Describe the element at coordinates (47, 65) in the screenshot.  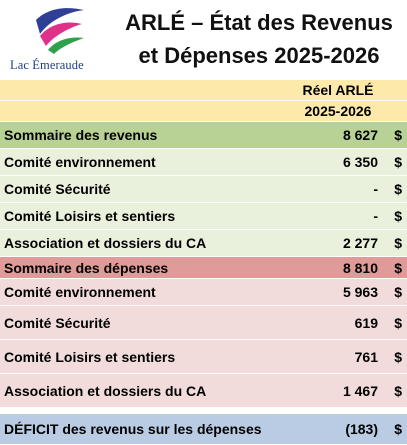
I see `logo-text: Lac Émeraude` at that location.